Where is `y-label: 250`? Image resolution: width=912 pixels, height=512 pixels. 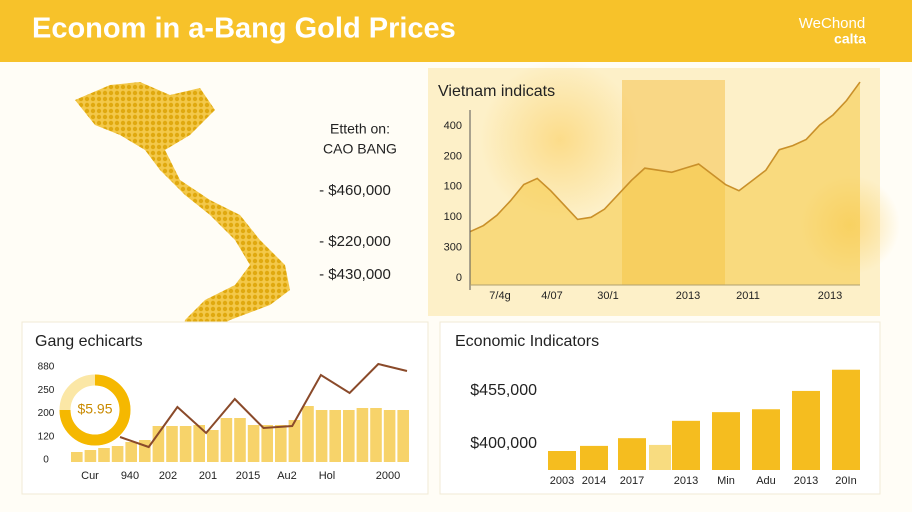 y-label: 250 is located at coordinates (46, 390).